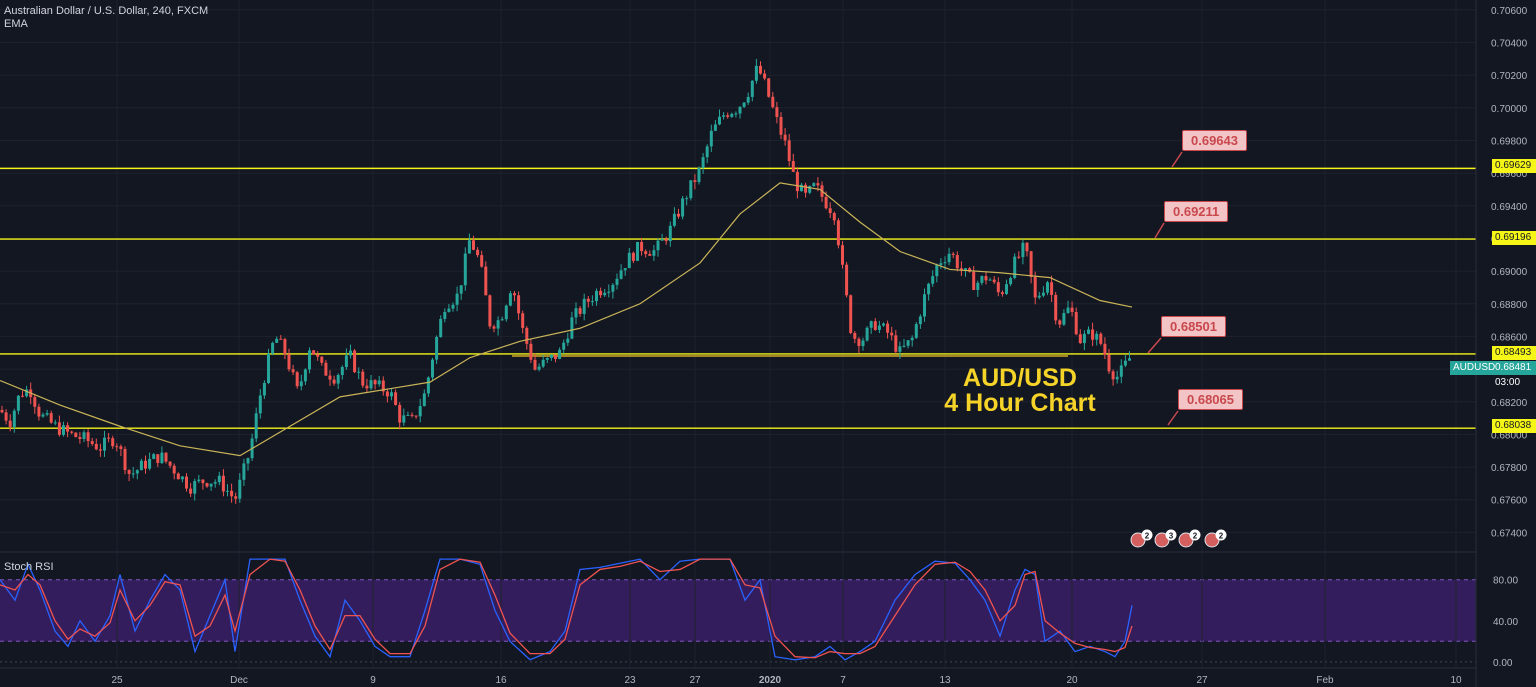 This screenshot has width=1536, height=687. I want to click on stoch-d-line, so click(566, 608).